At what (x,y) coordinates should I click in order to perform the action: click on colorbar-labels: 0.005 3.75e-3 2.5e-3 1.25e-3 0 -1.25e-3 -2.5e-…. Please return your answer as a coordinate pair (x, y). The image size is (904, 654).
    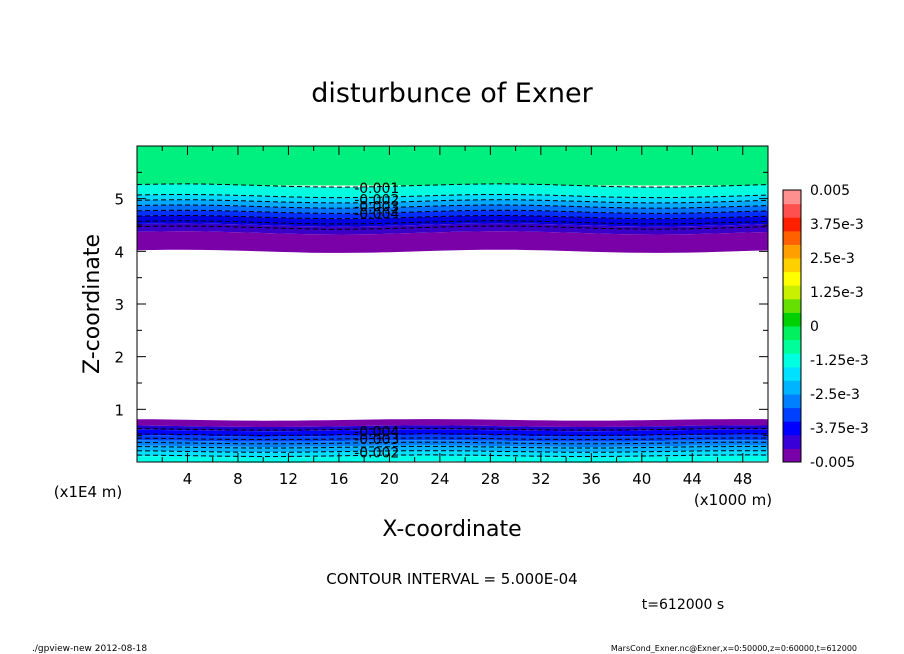
    Looking at the image, I should click on (839, 327).